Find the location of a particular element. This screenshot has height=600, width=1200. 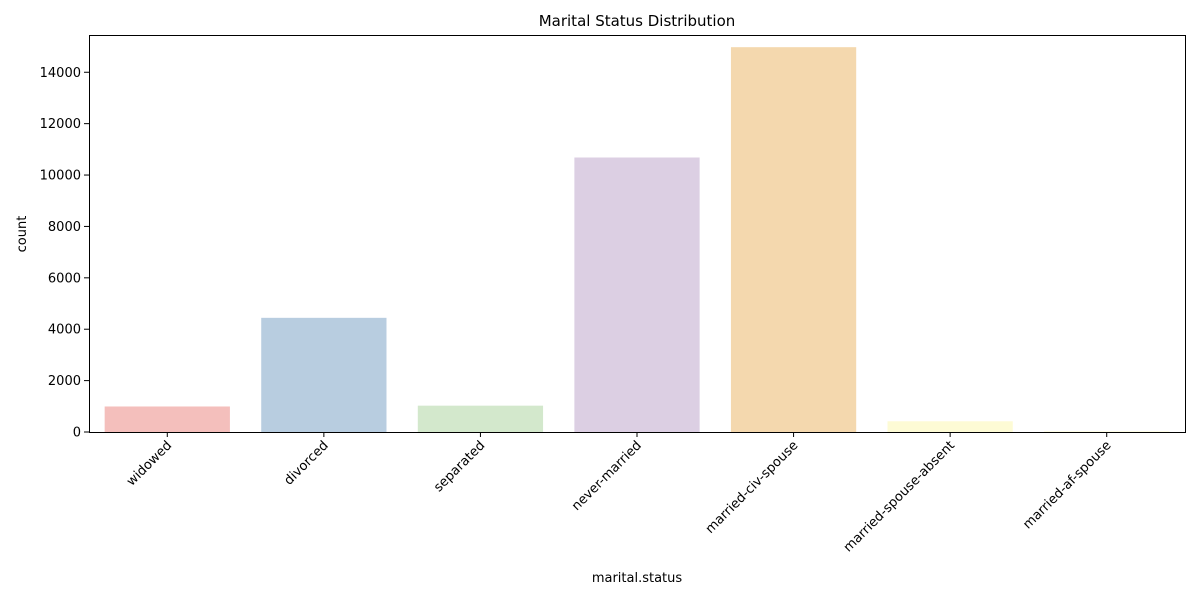

bar-divorced is located at coordinates (324, 374).